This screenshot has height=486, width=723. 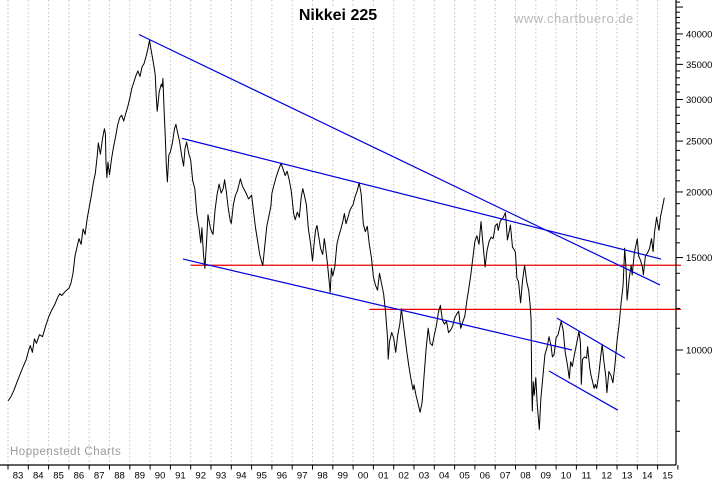 I want to click on x-axis-label: 89, so click(x=140, y=476).